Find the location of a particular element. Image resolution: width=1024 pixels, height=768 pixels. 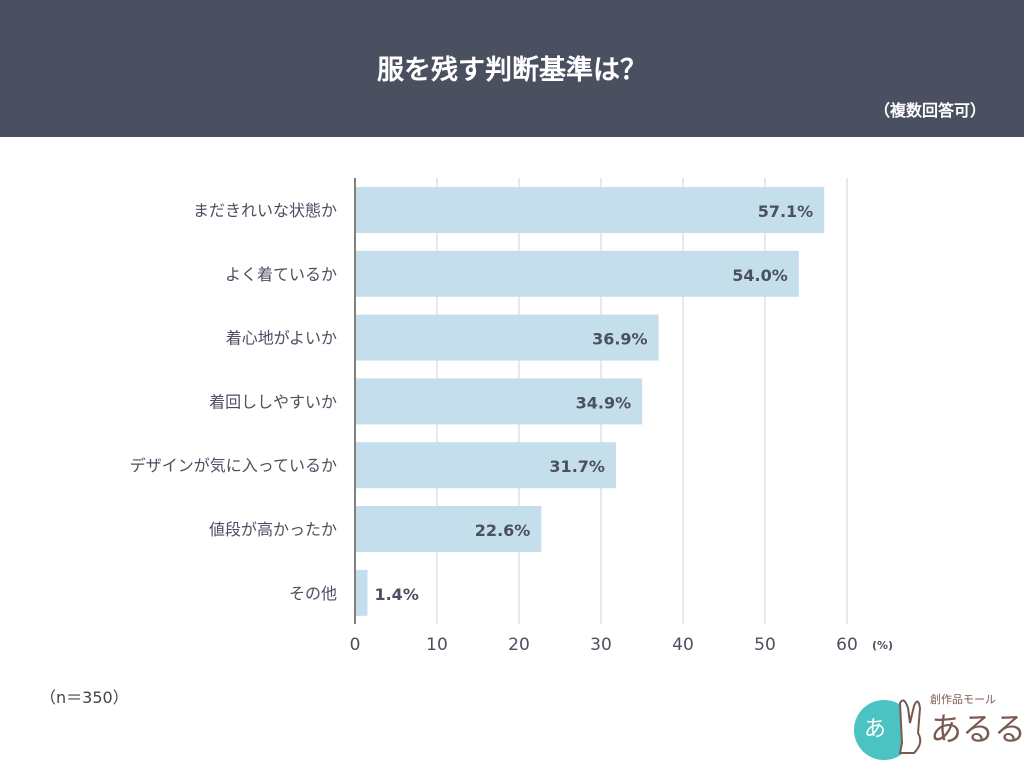

category-label: 値段が高かったか is located at coordinates (273, 529).